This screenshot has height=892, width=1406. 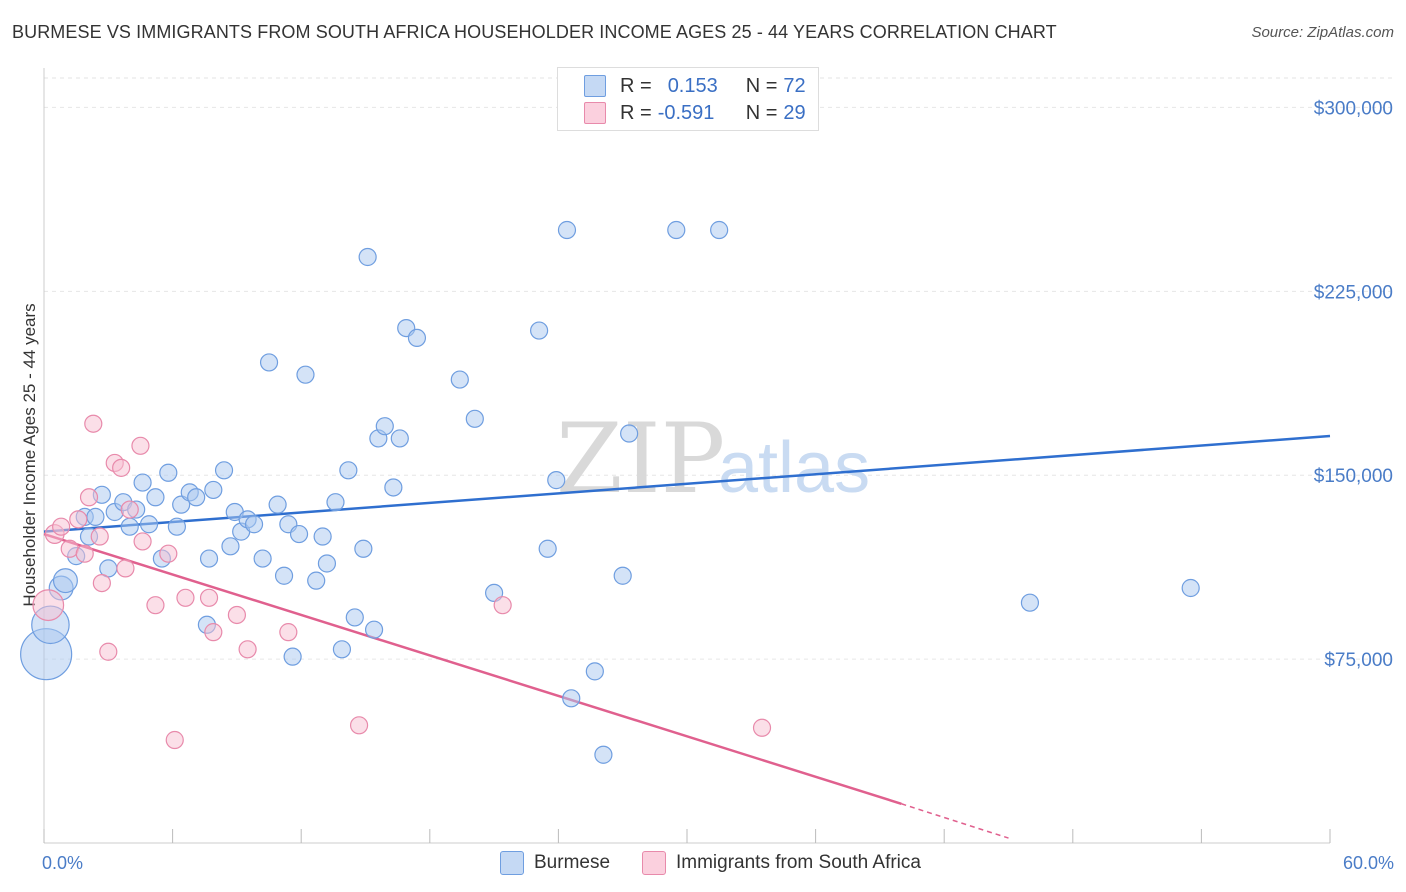 I want to click on y-tick-labels: $75,000 $150,000 $225,000 $300,000, so click(x=1353, y=384).